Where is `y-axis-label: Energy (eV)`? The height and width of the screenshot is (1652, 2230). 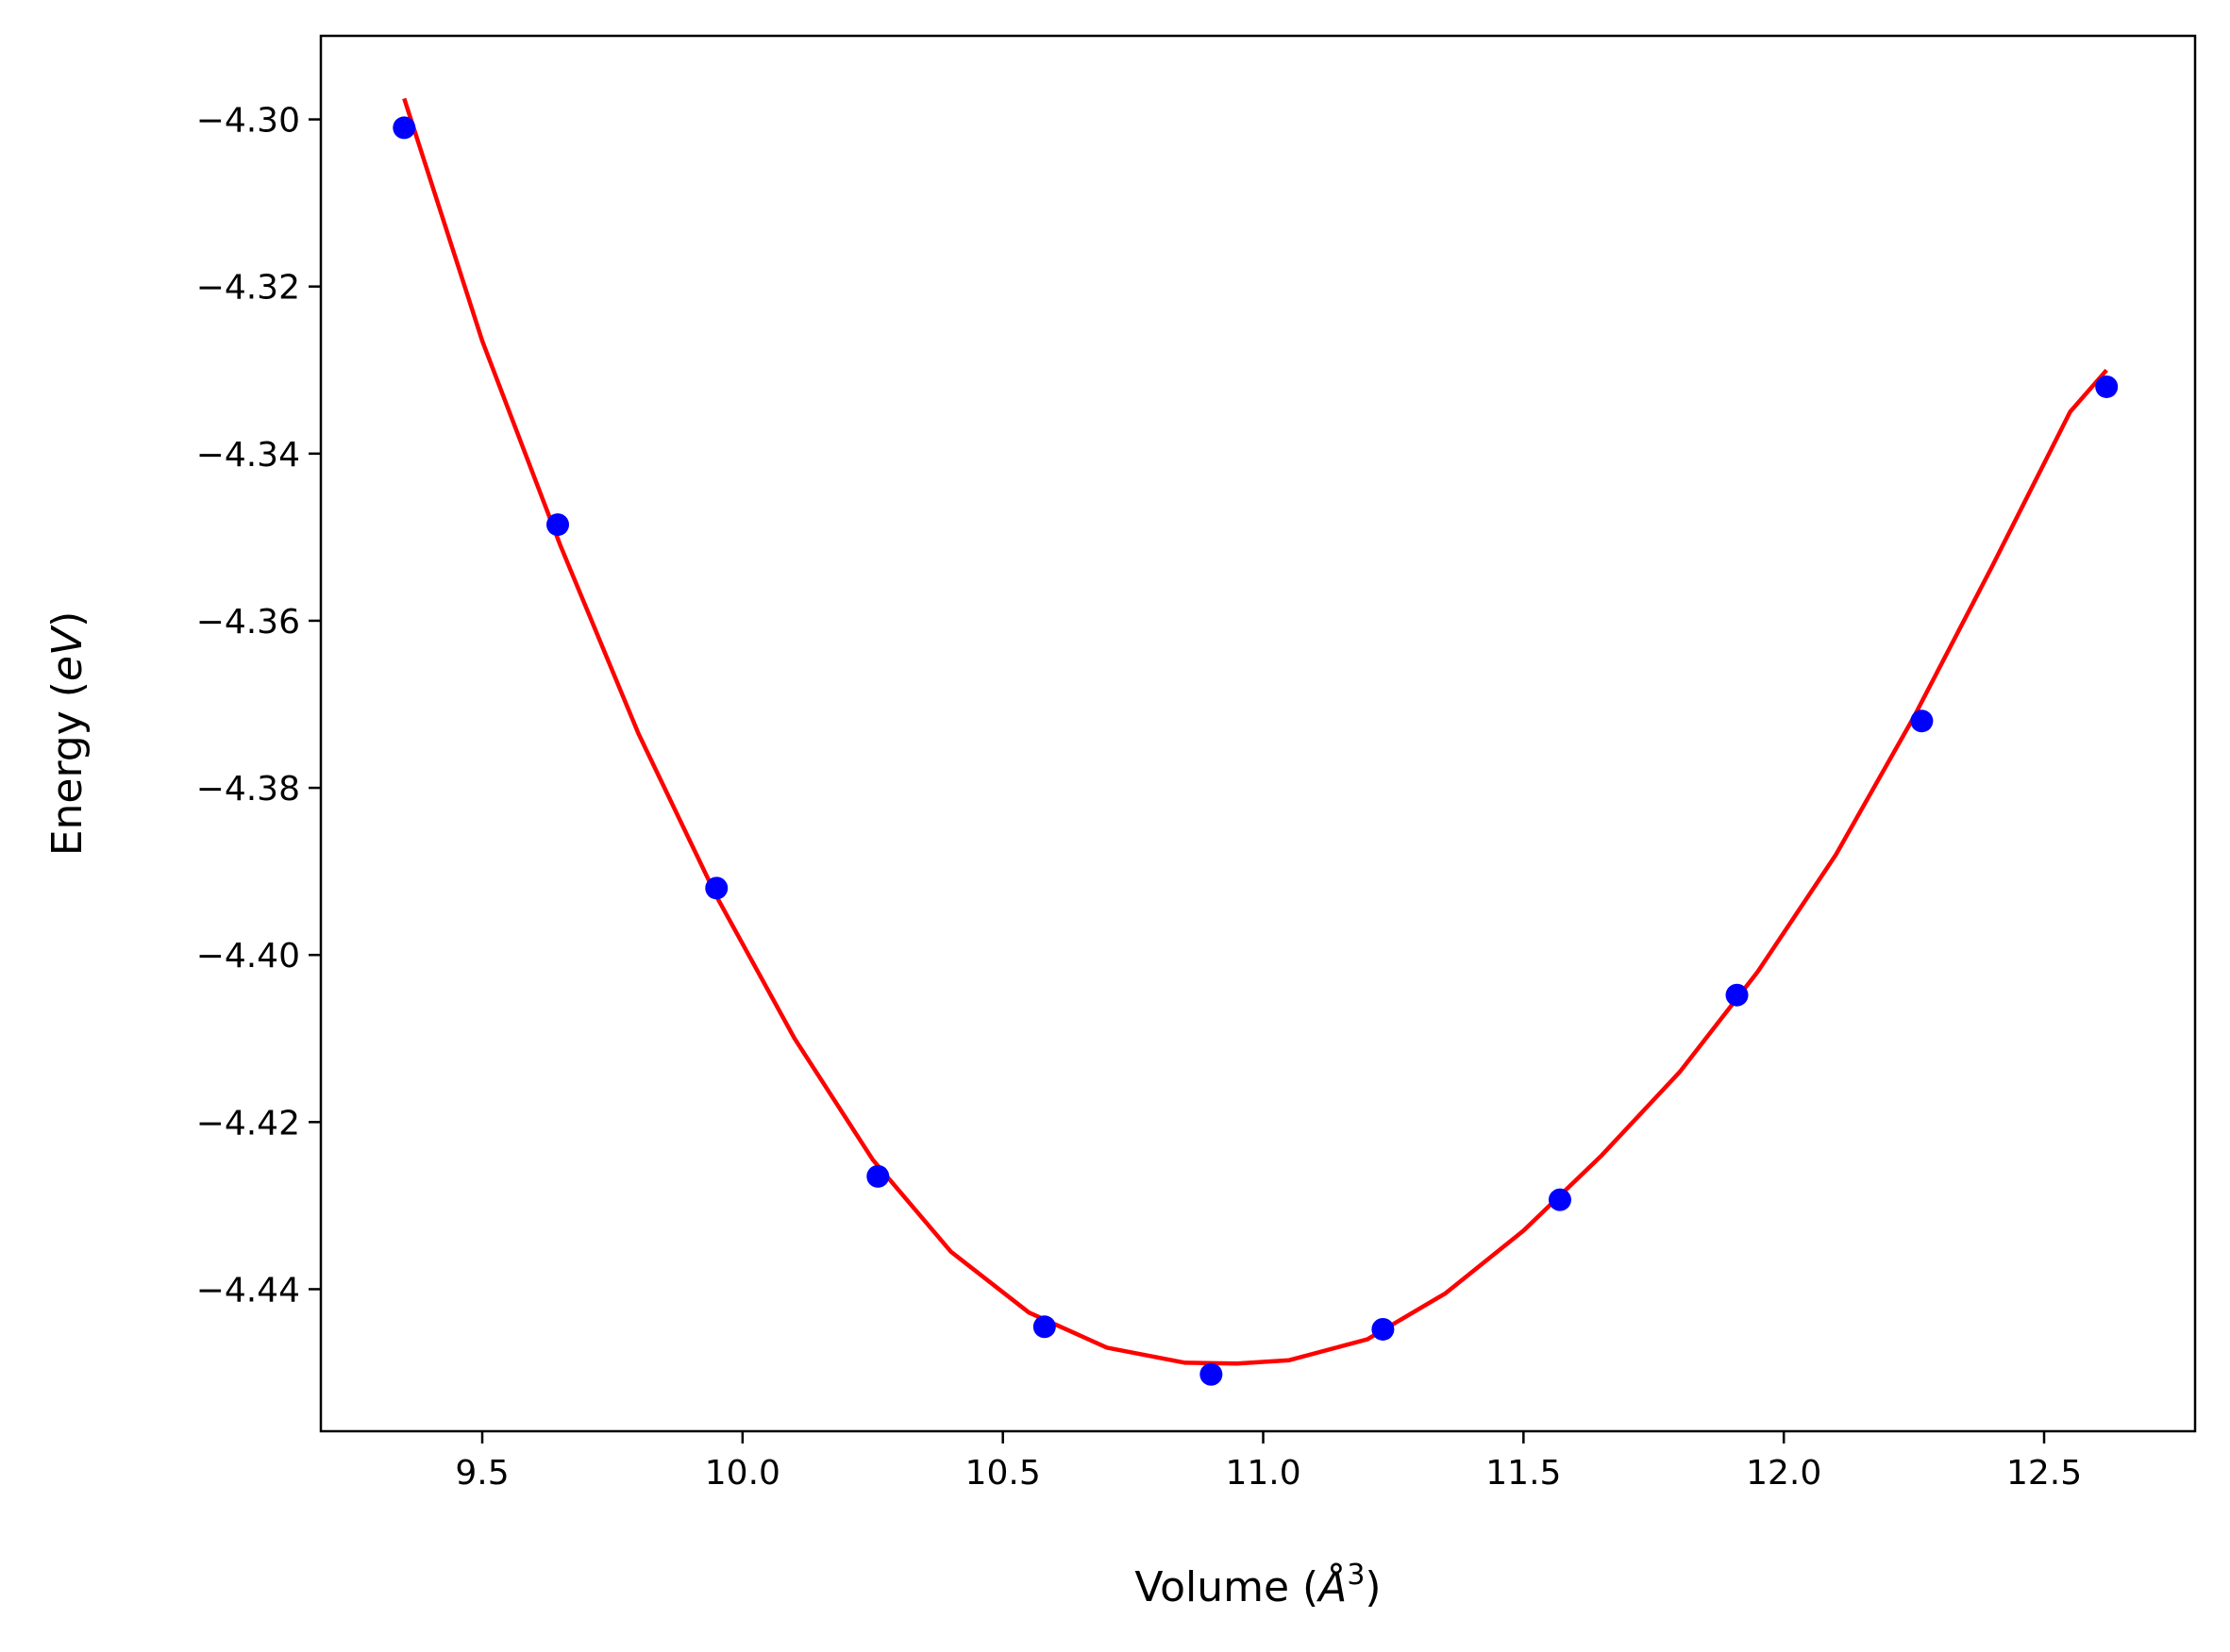
y-axis-label: Energy (eV) is located at coordinates (67, 734).